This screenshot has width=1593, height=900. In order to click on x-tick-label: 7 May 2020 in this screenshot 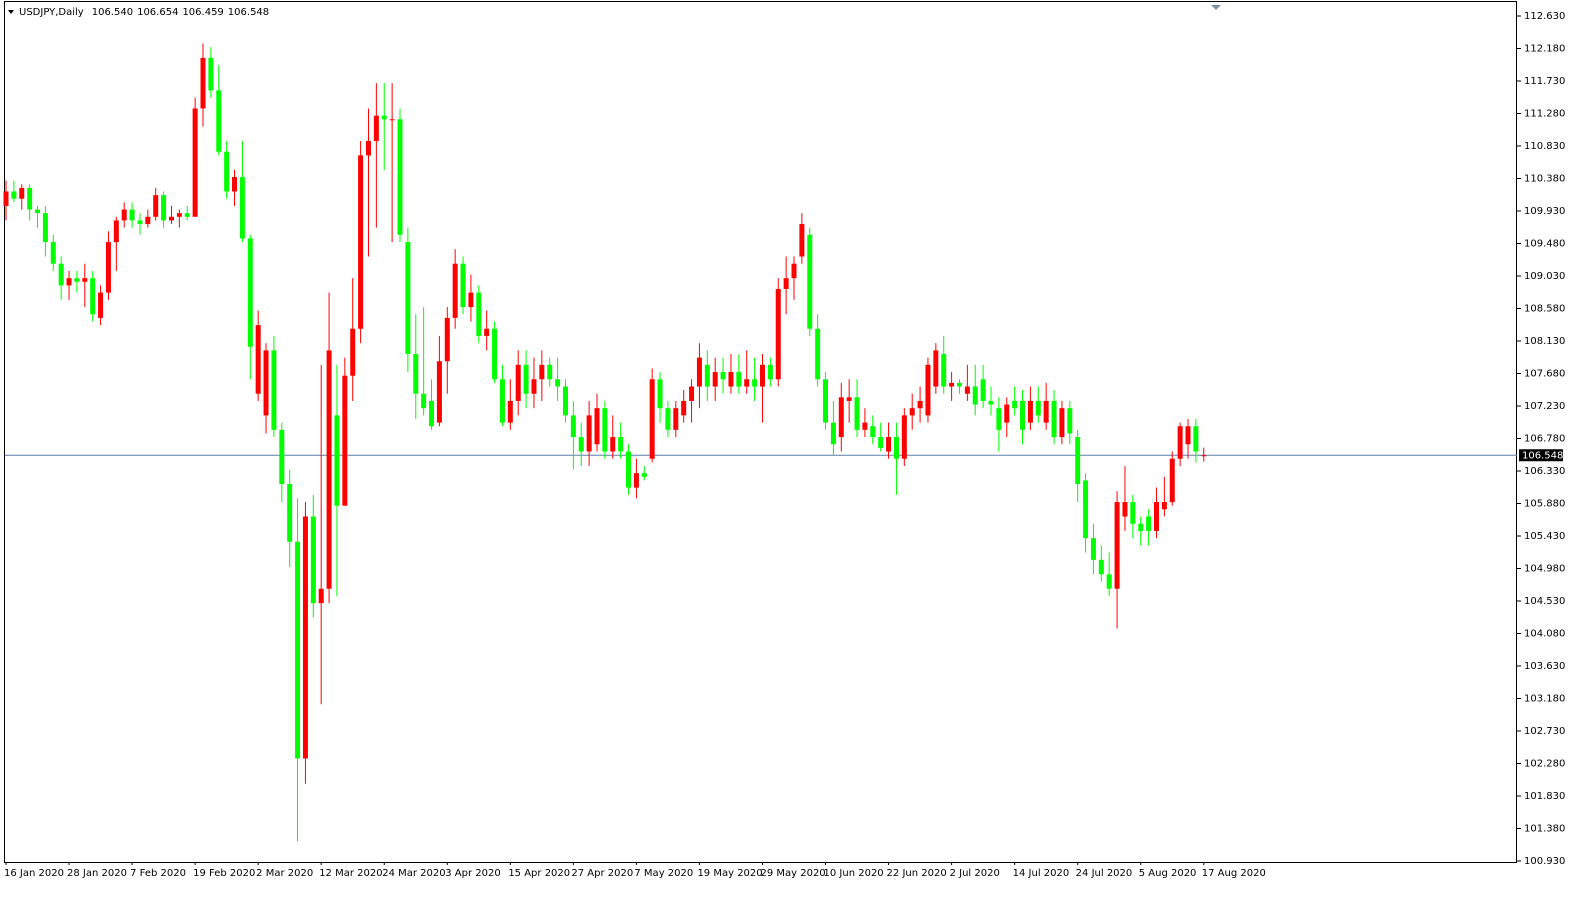, I will do `click(663, 873)`.